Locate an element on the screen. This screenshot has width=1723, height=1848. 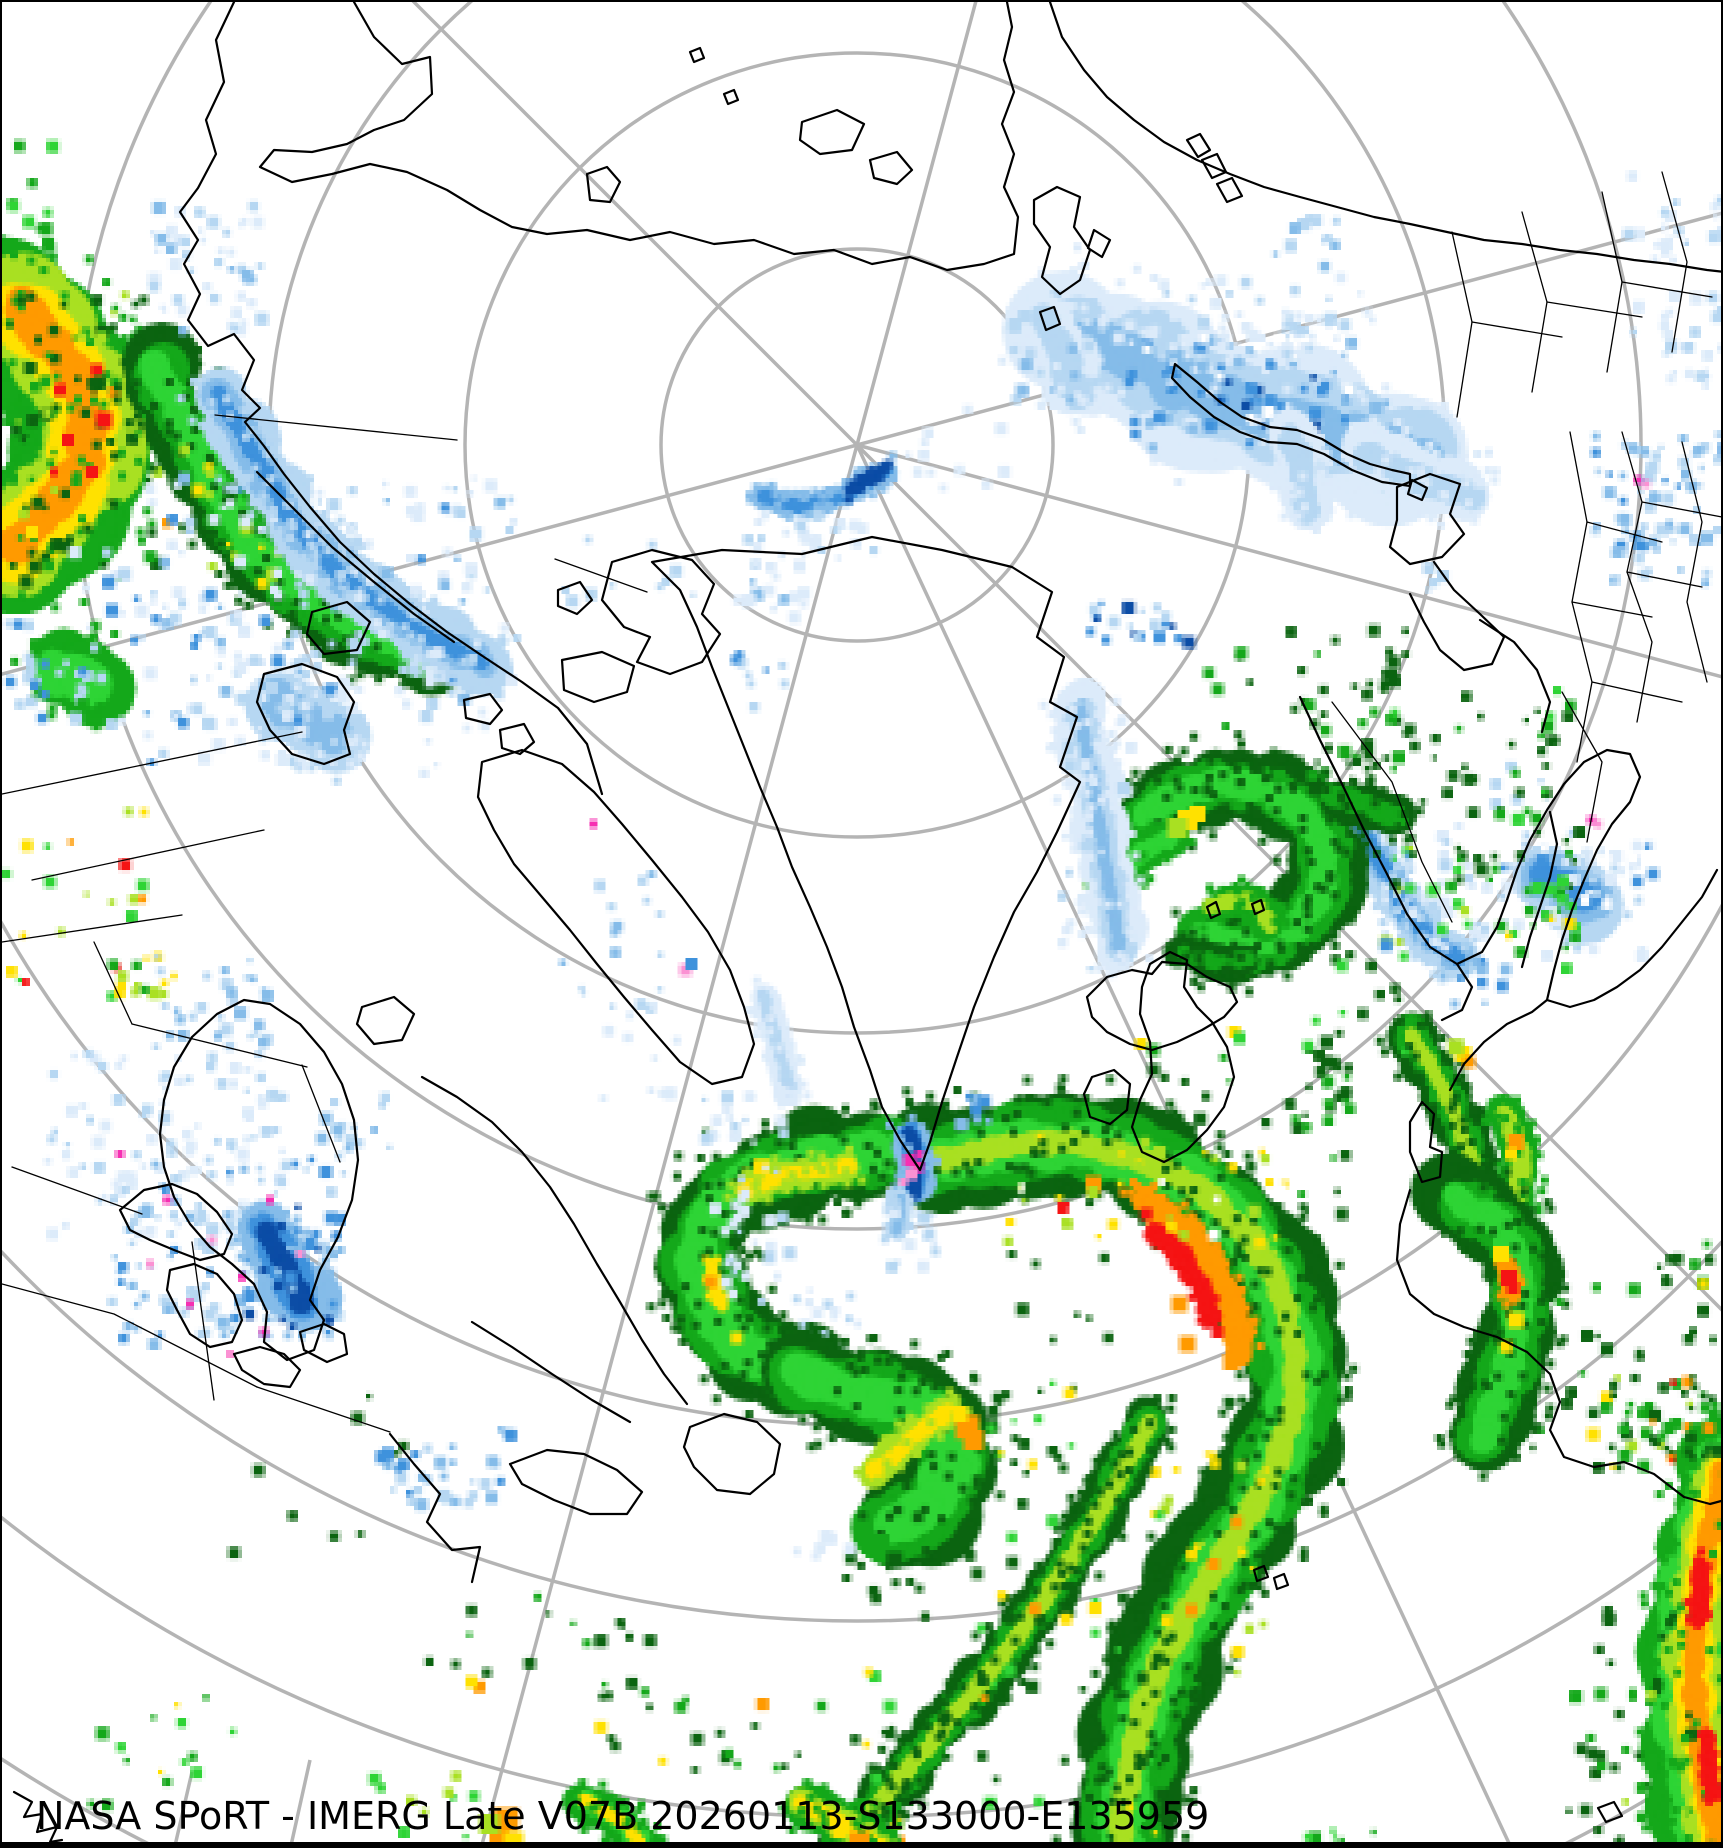
europe-west-coast is located at coordinates (1558, 1347).